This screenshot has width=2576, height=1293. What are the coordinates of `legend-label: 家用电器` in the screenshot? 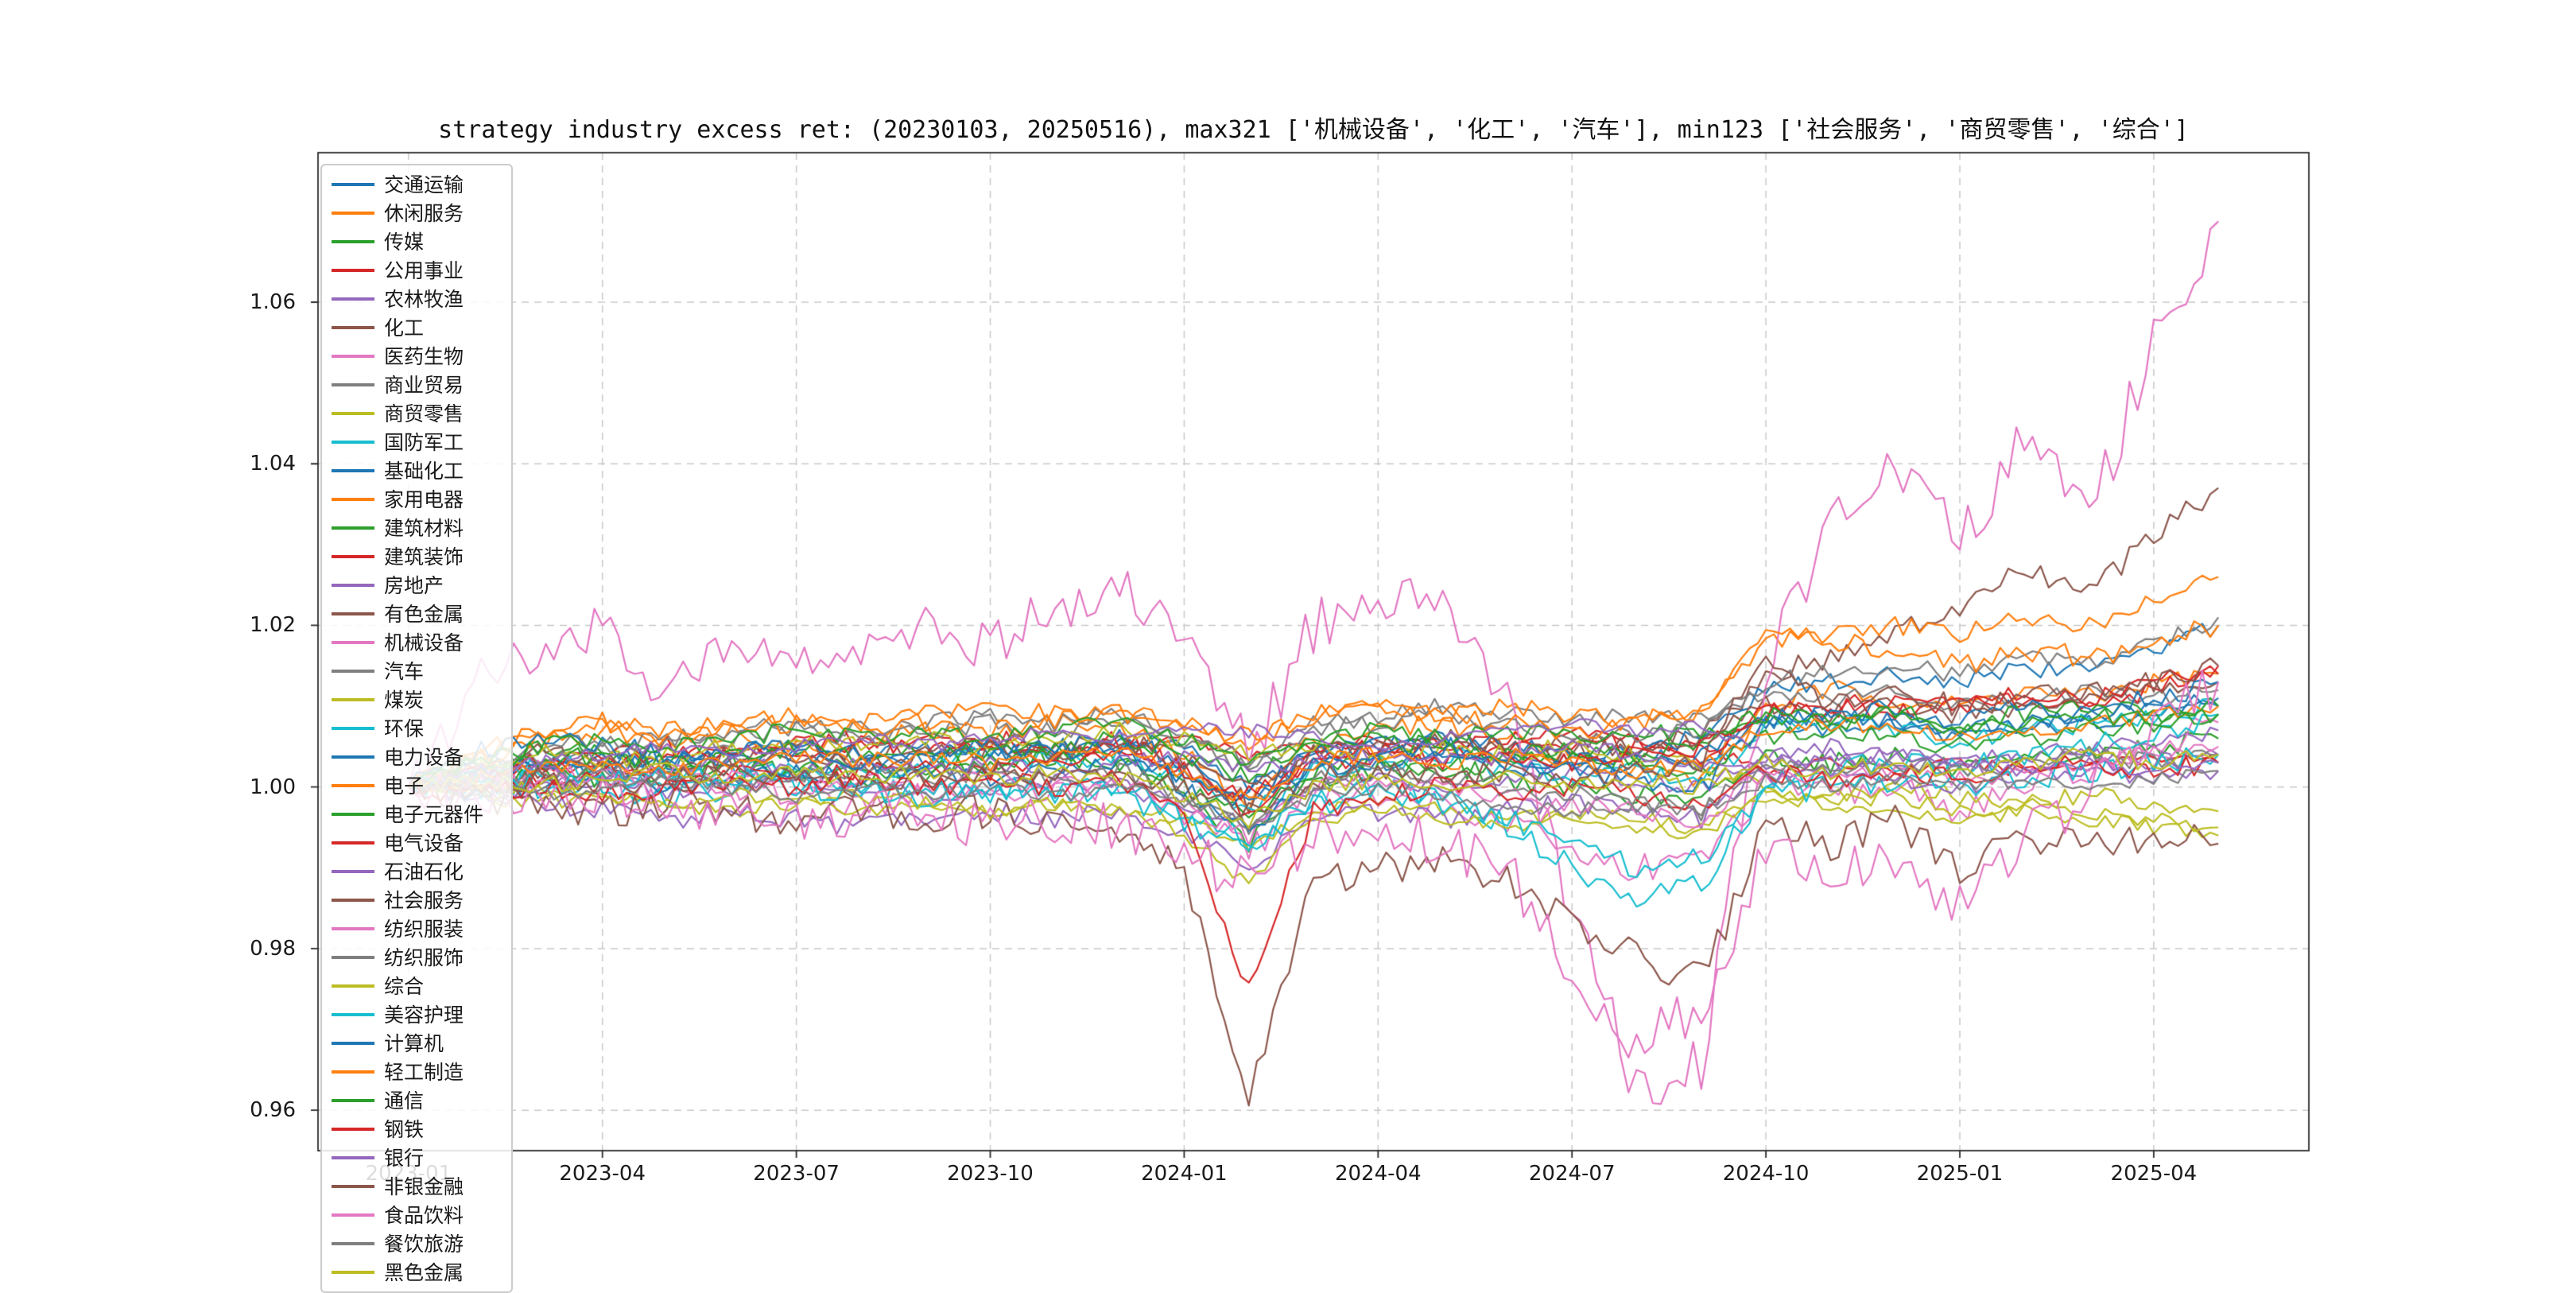 It's located at (424, 499).